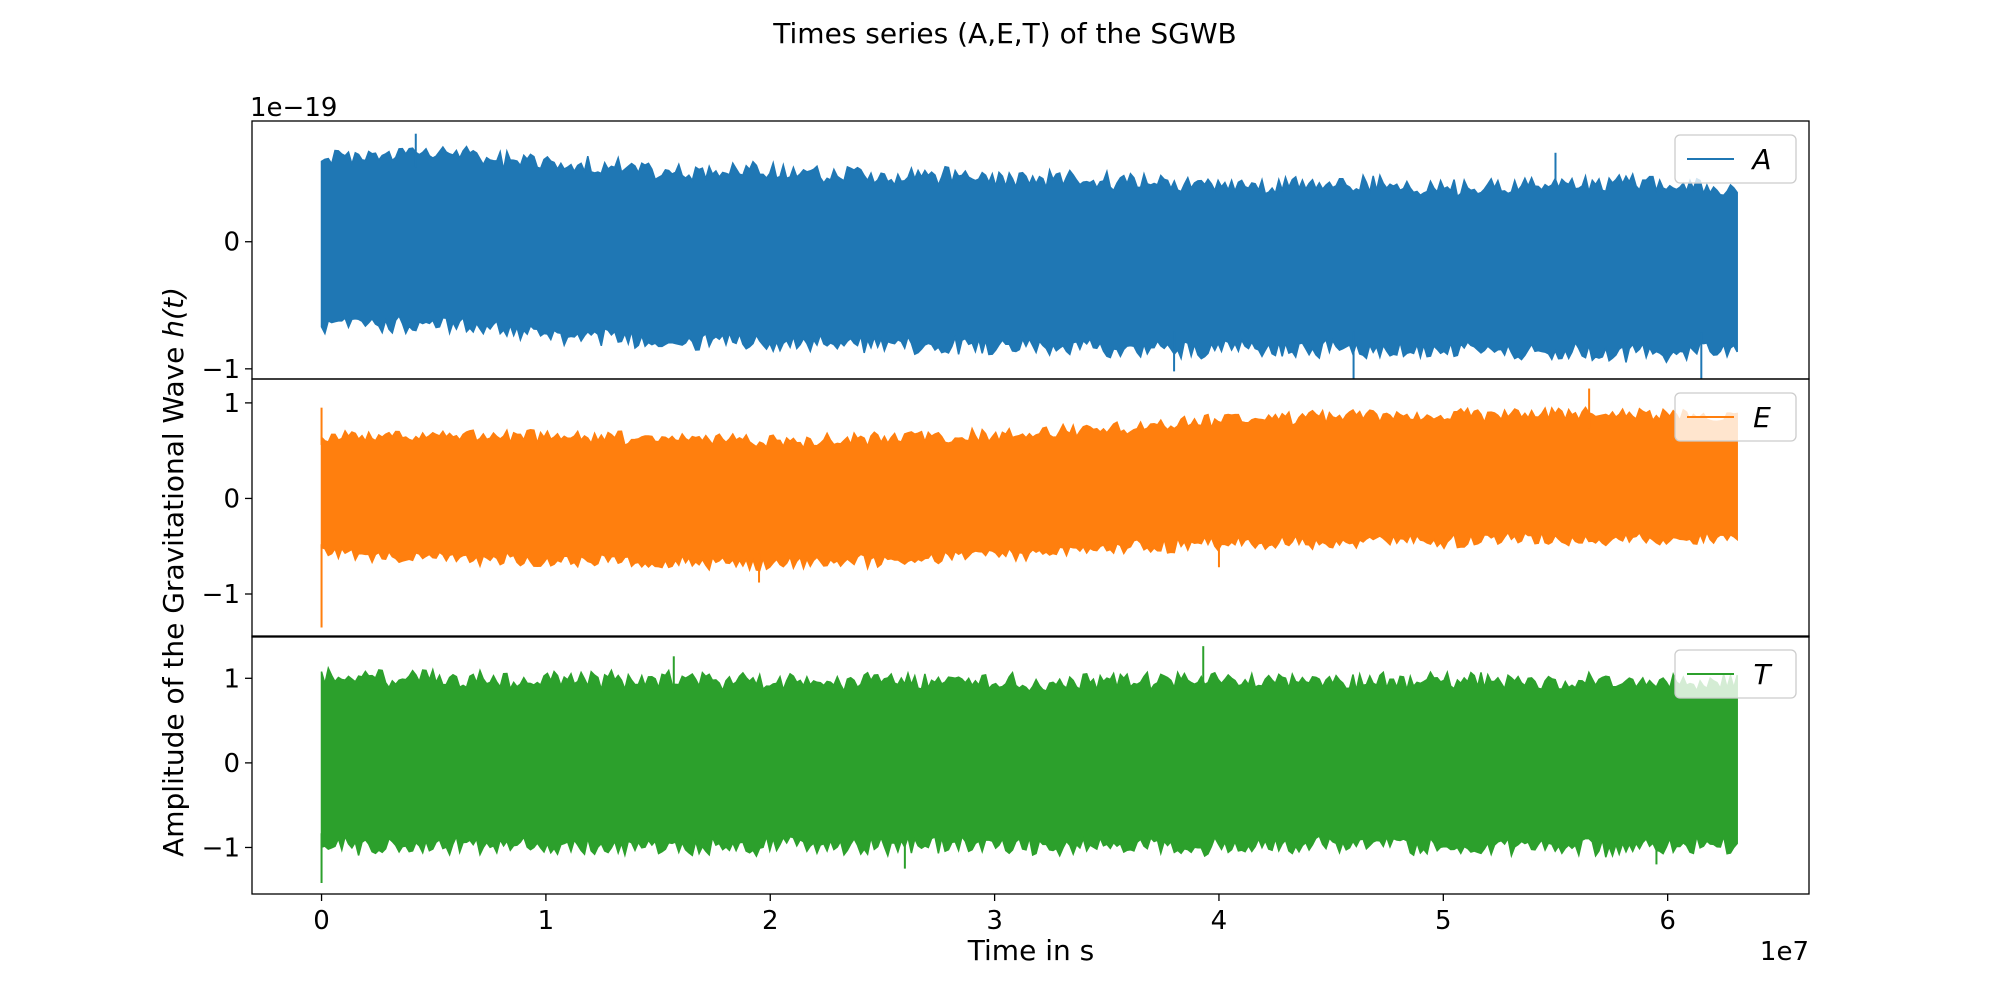  I want to click on chart-title: Times series (A,E,T) of the SGWB, so click(1004, 33).